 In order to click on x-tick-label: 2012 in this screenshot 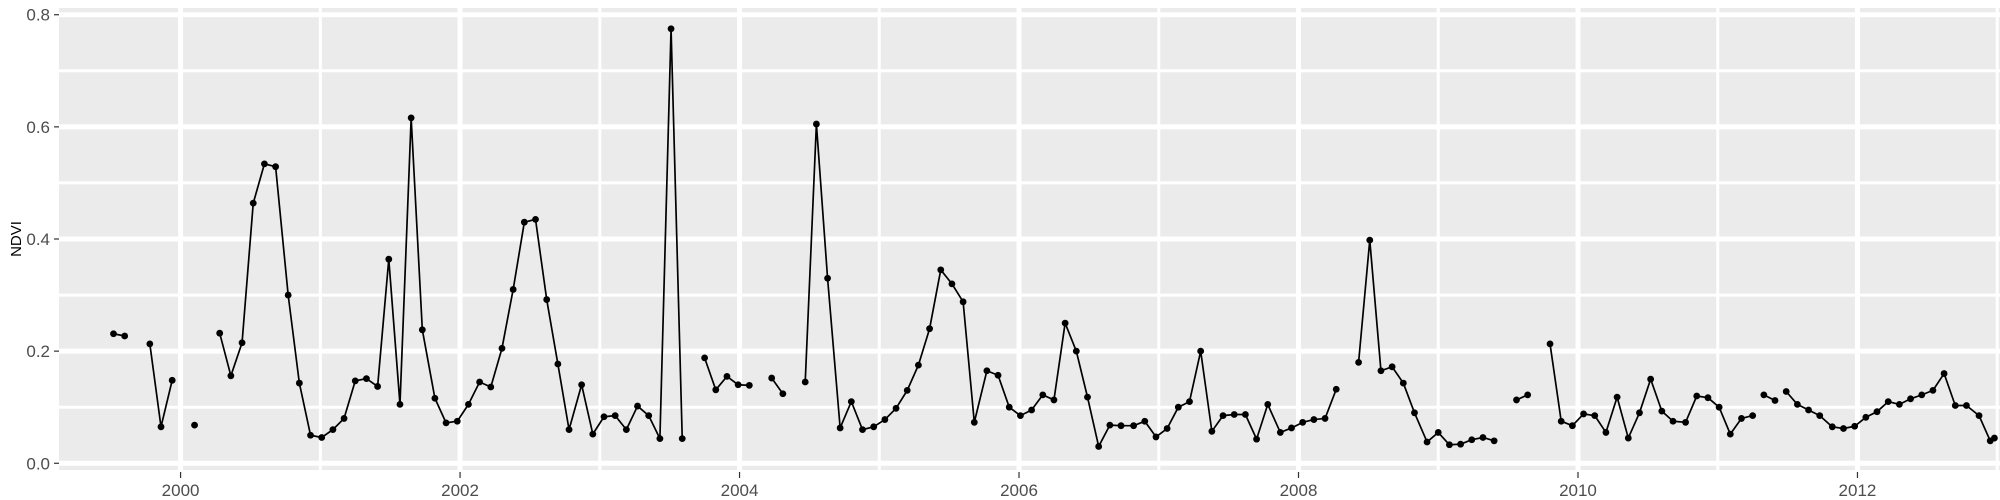, I will do `click(1858, 490)`.